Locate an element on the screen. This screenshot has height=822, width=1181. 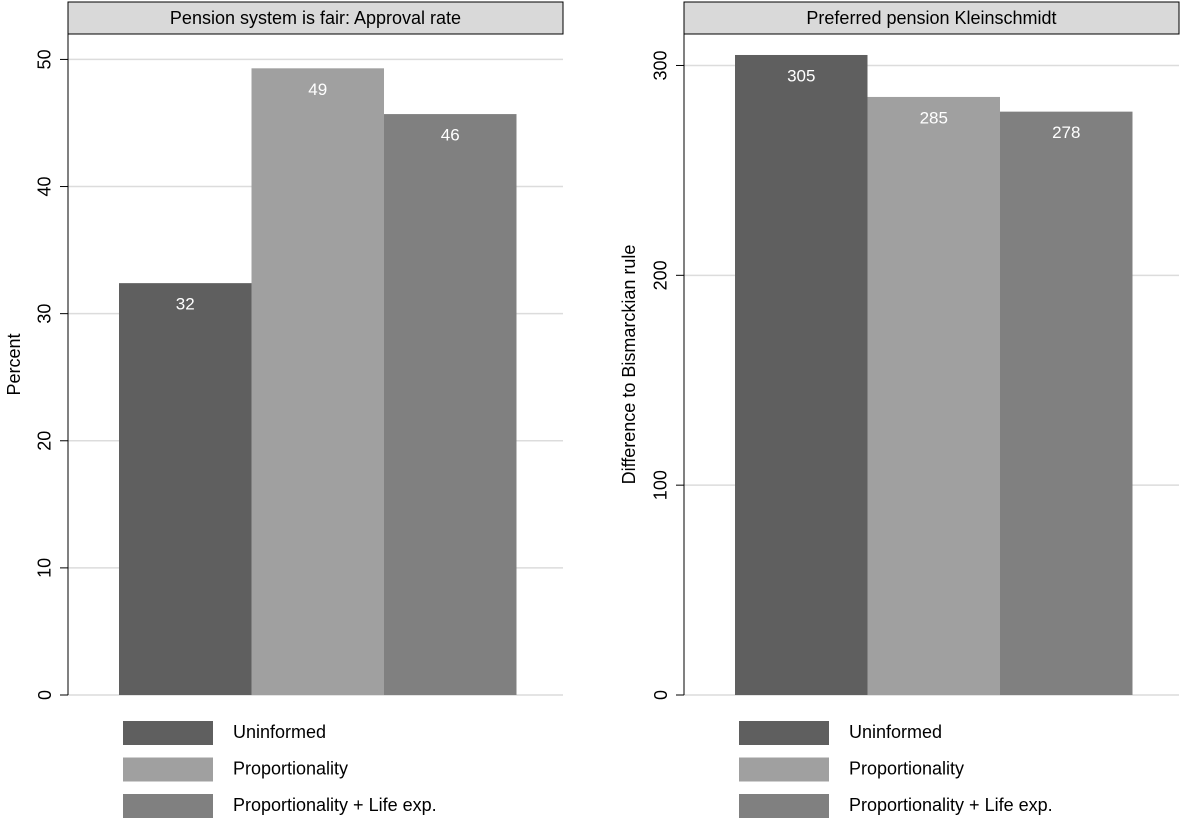
value-label: 32 is located at coordinates (185, 304).